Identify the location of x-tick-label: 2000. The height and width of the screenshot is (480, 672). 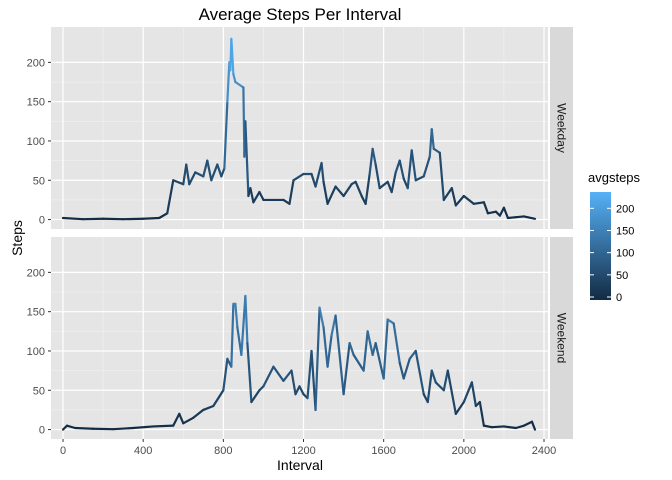
(464, 451).